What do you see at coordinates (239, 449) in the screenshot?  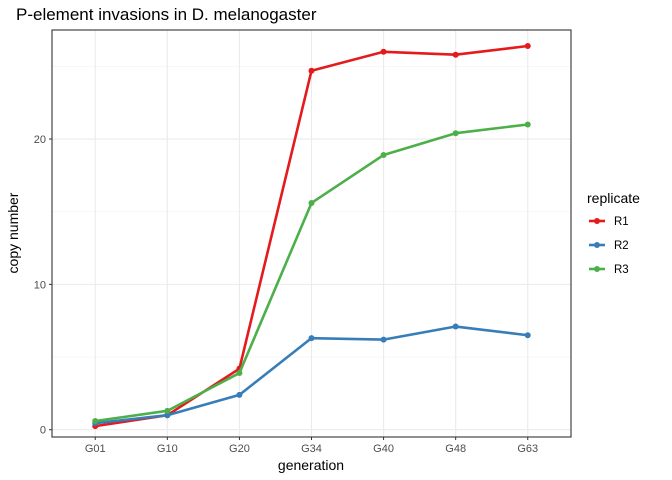 I see `x-tick-label: G20` at bounding box center [239, 449].